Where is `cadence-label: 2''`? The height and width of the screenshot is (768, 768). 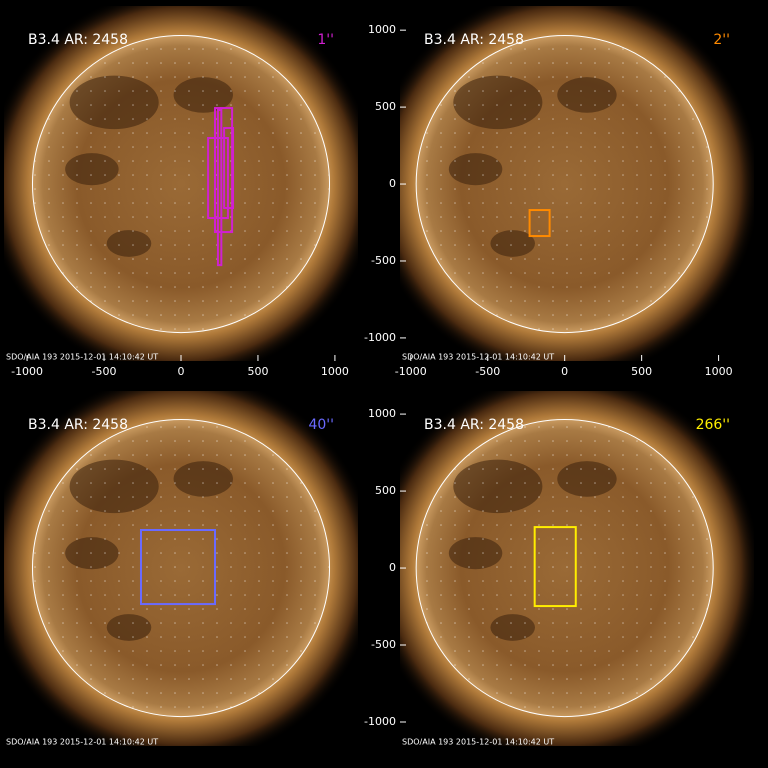
cadence-label: 2'' is located at coordinates (721, 40).